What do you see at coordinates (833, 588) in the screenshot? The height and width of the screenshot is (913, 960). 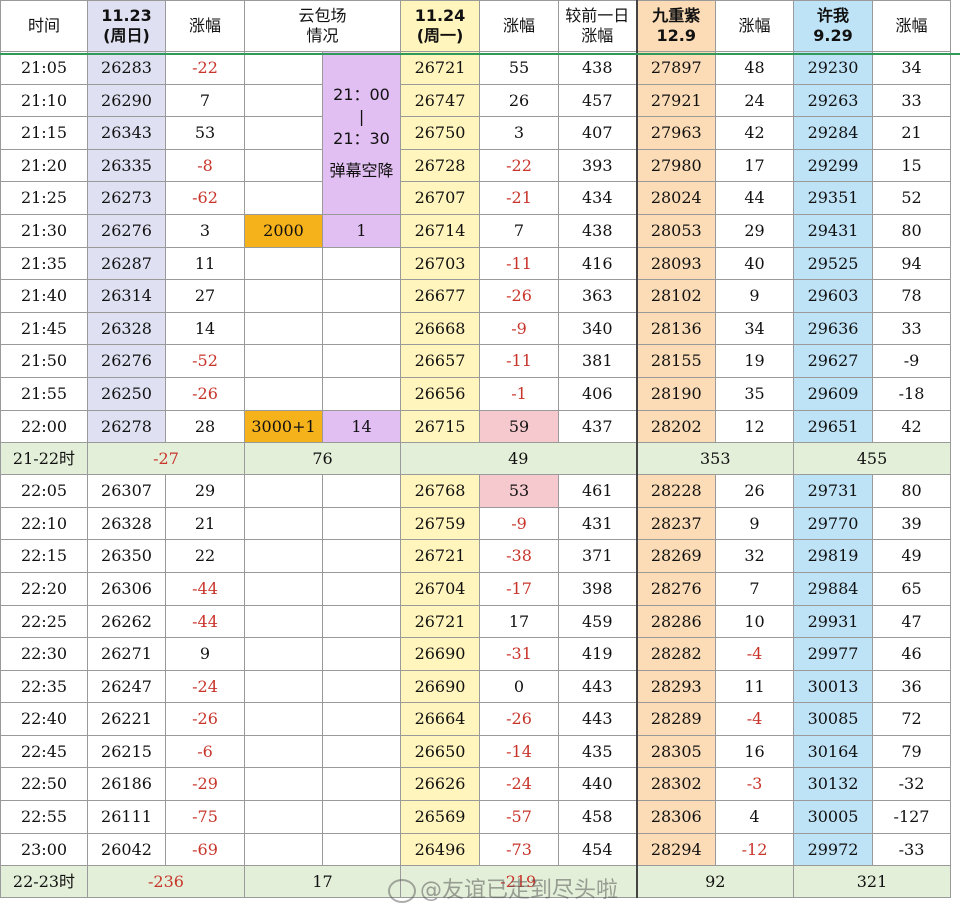 I see `value-xw-cell: 29884` at bounding box center [833, 588].